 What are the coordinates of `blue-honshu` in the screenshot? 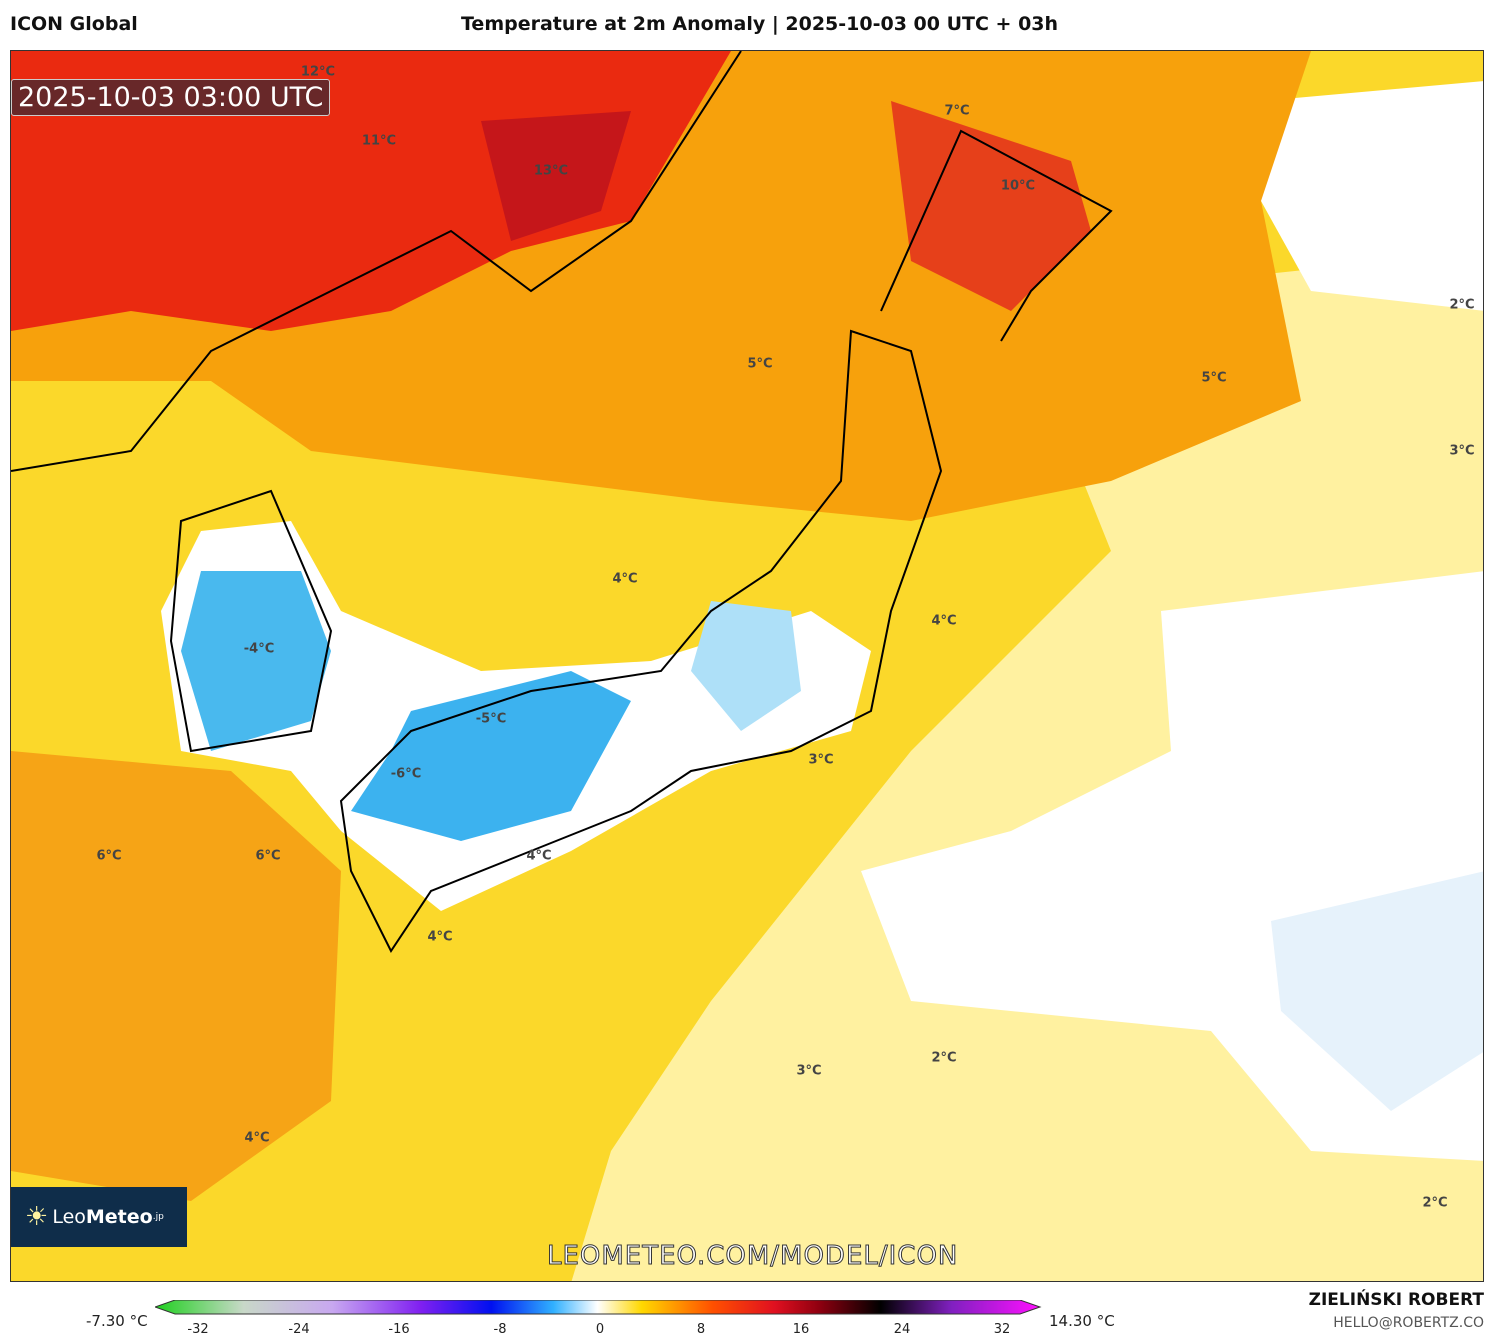 It's located at (746, 666).